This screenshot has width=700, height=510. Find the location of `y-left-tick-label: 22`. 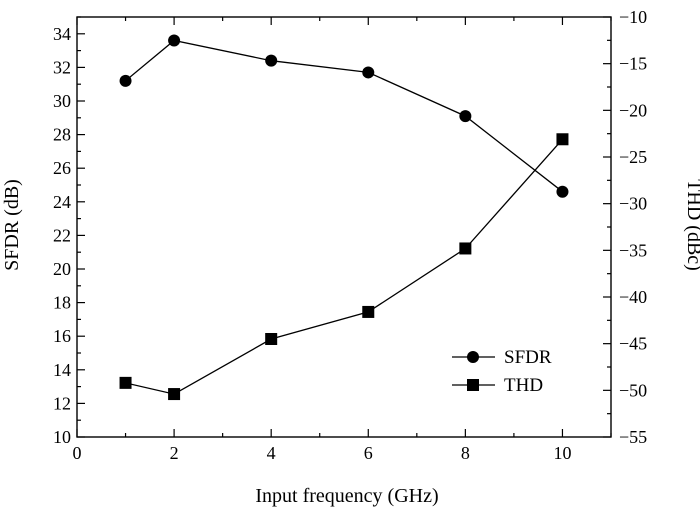

y-left-tick-label: 22 is located at coordinates (62, 235).